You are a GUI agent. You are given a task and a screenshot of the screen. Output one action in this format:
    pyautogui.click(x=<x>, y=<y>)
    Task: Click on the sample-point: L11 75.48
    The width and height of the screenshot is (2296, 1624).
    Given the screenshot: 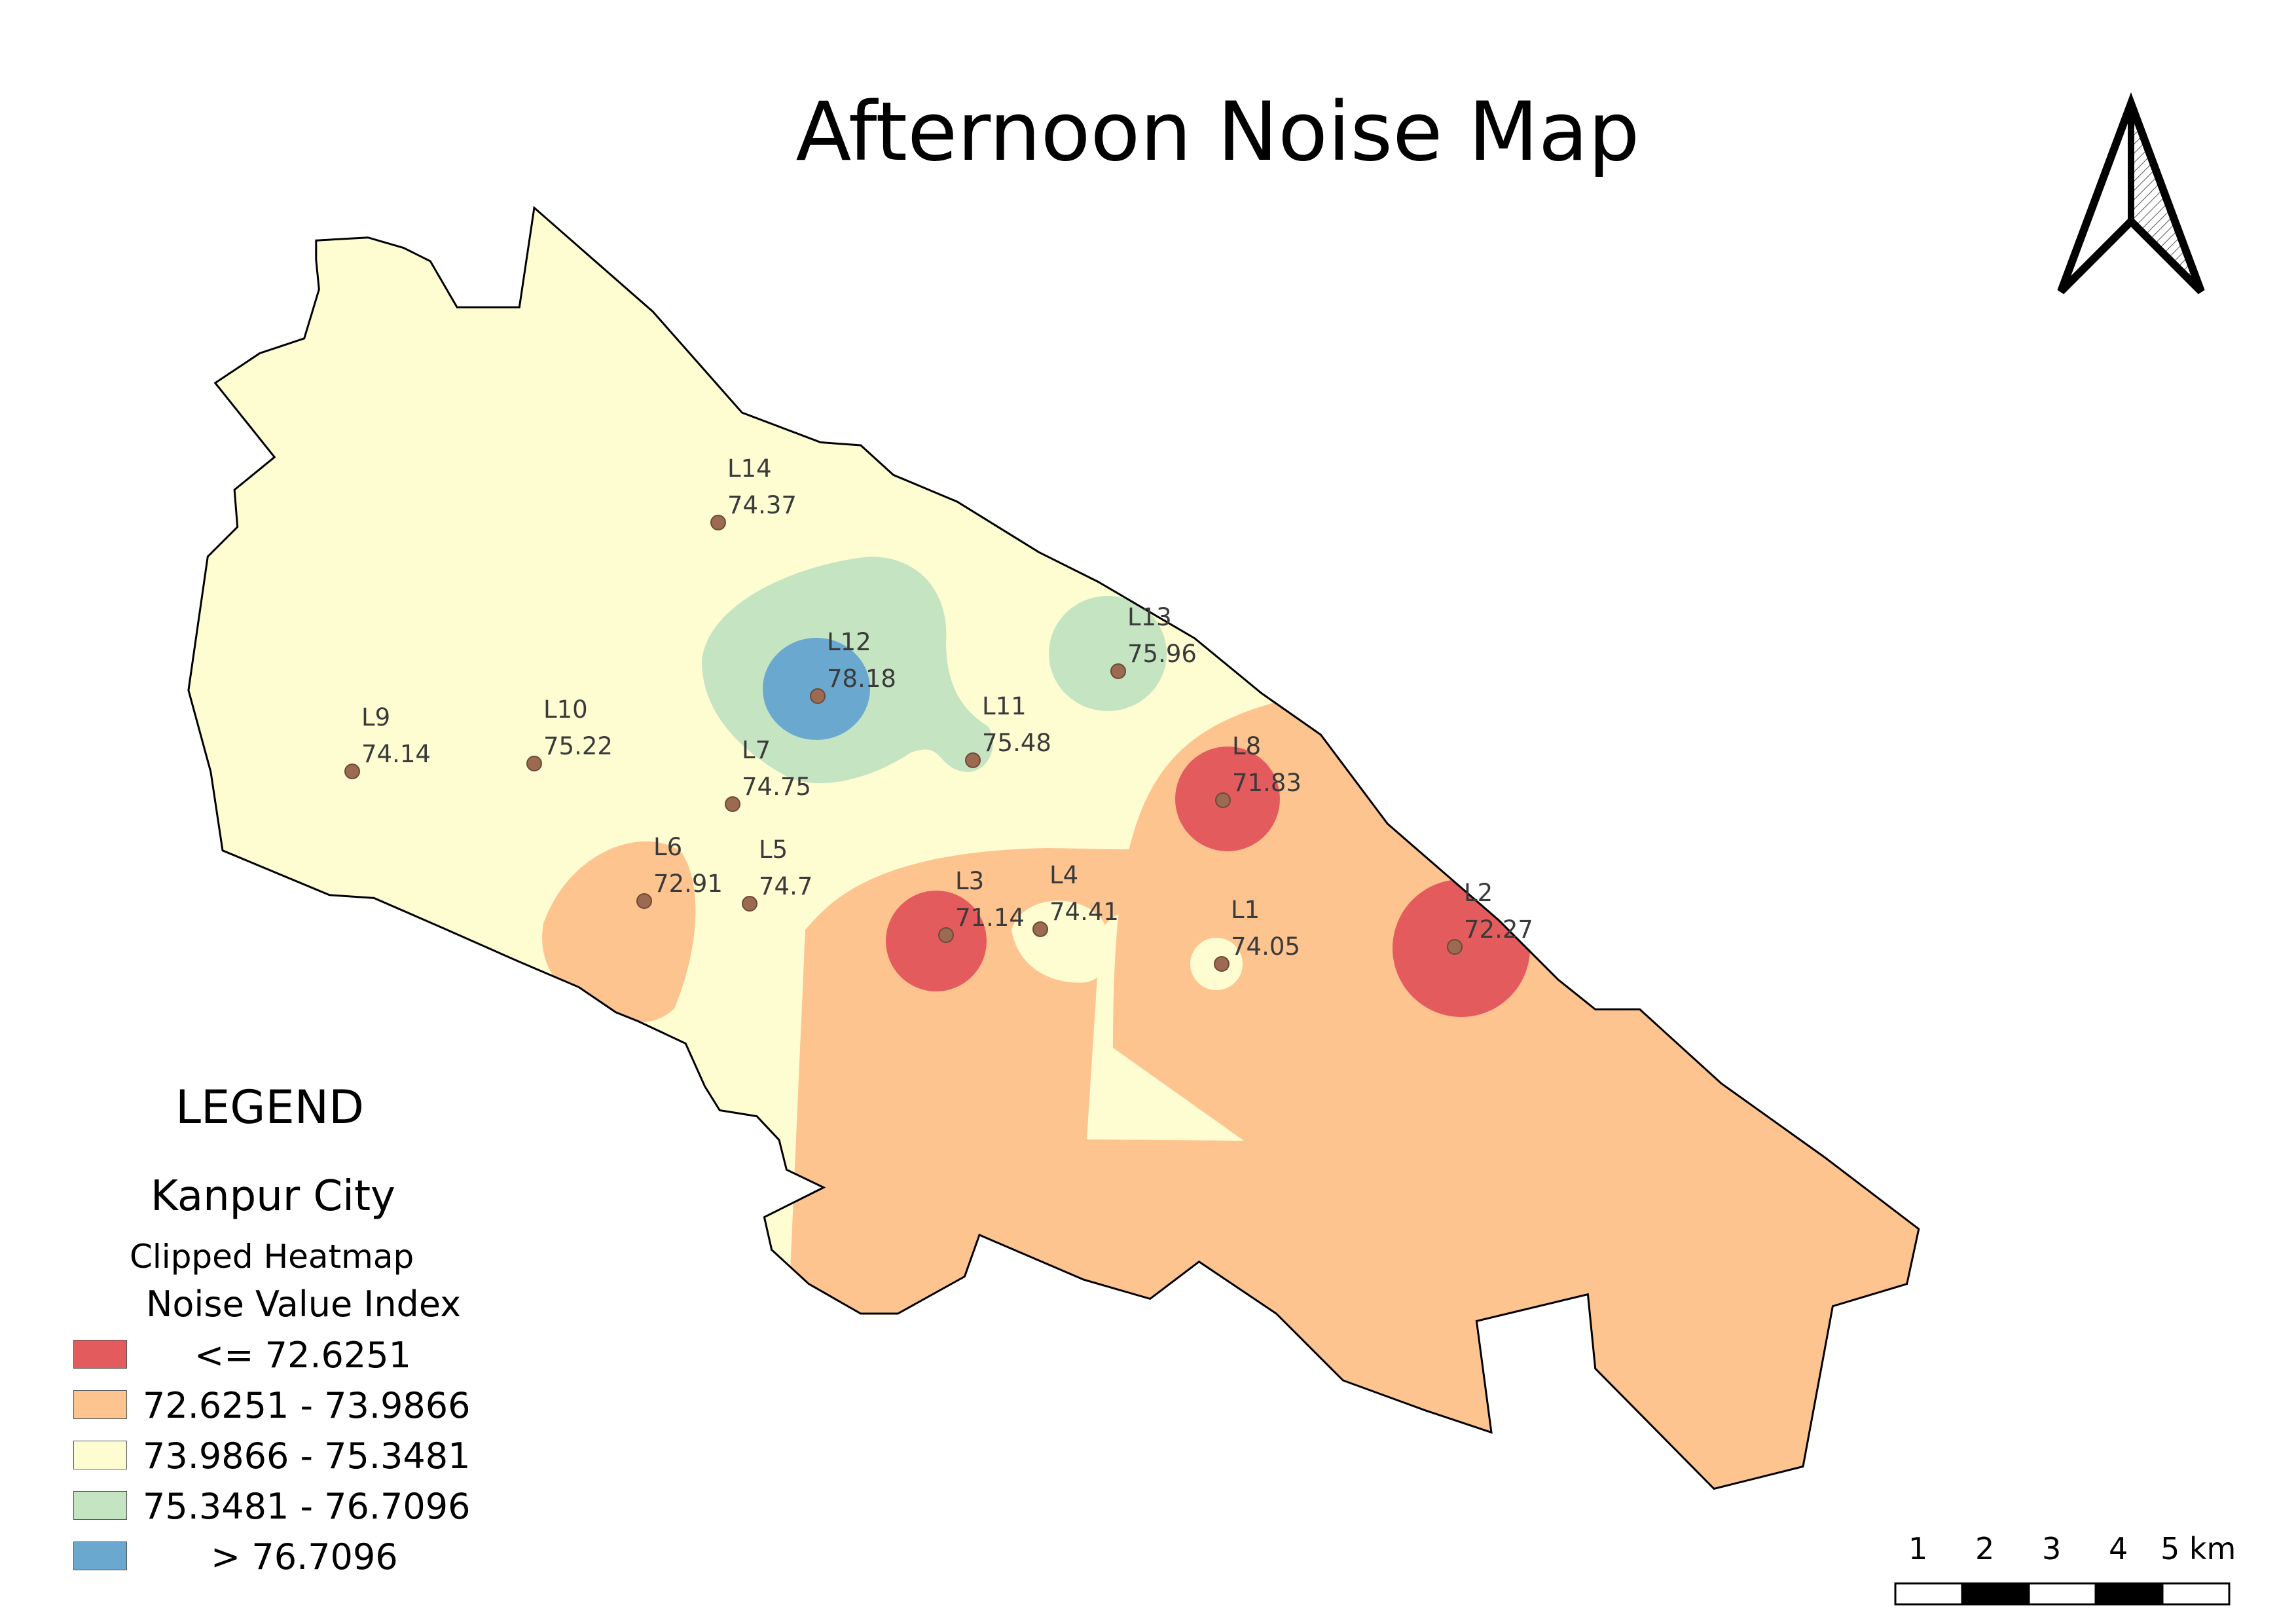 What is the action you would take?
    pyautogui.click(x=1008, y=730)
    